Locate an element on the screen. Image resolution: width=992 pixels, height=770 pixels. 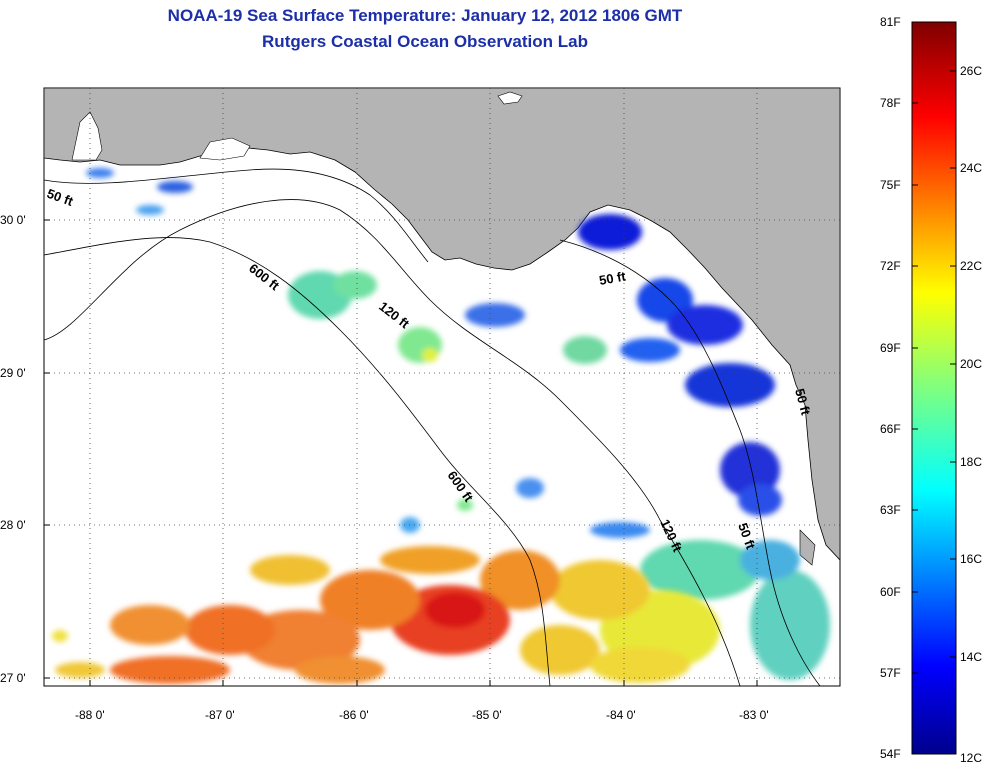
inland-lake is located at coordinates (510, 98).